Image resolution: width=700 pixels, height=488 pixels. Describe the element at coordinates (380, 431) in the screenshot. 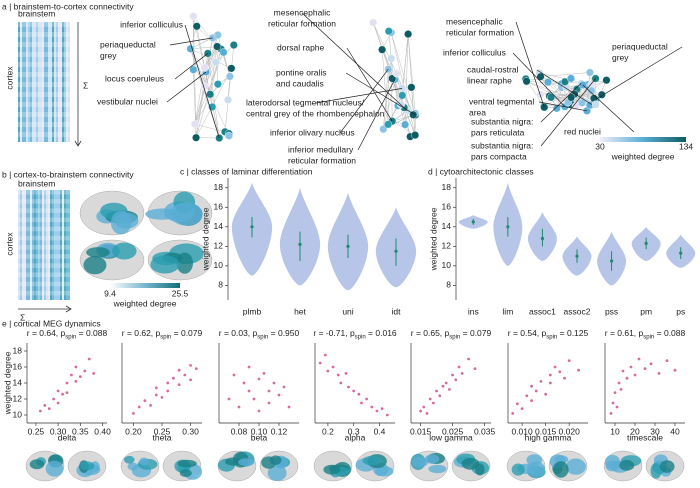

I see `x-tick-label: 0.4` at that location.